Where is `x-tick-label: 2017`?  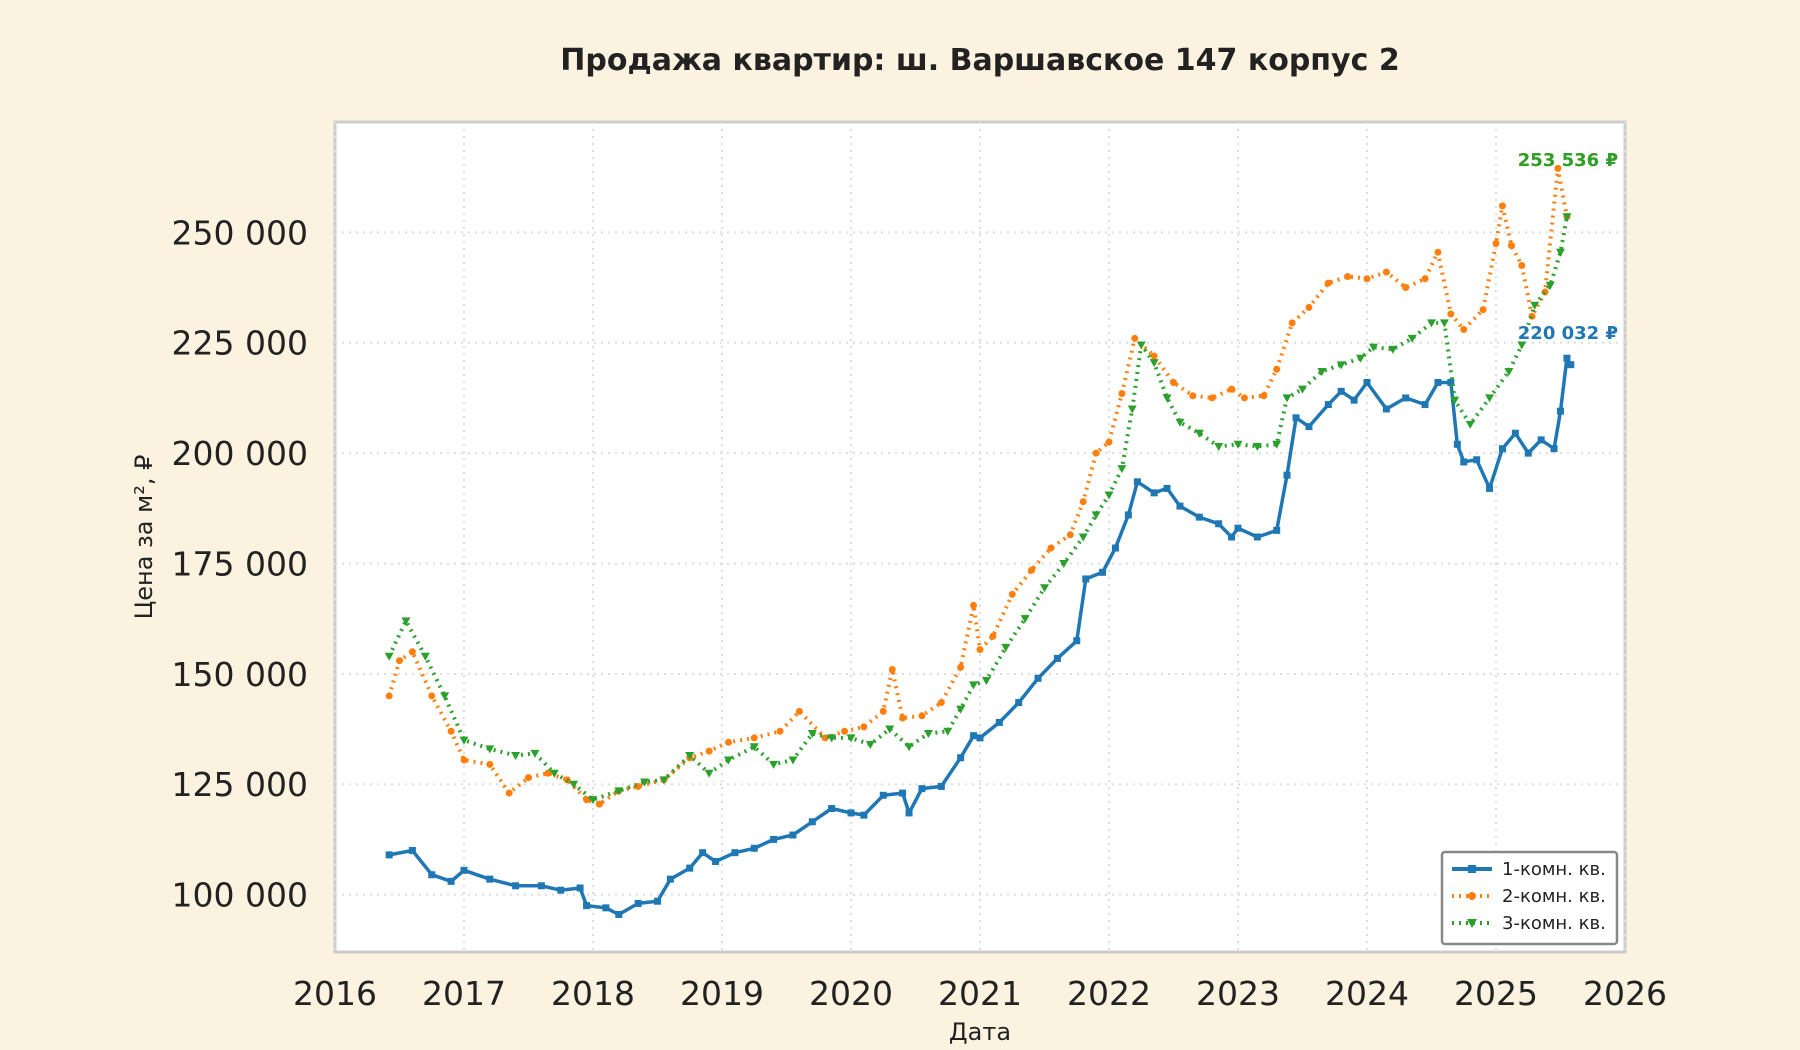 x-tick-label: 2017 is located at coordinates (464, 993).